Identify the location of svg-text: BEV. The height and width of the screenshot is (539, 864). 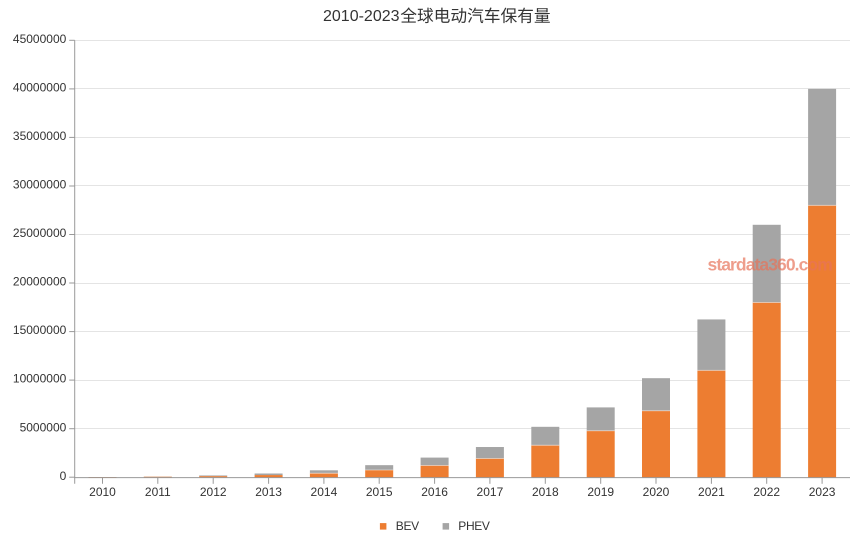
(407, 526).